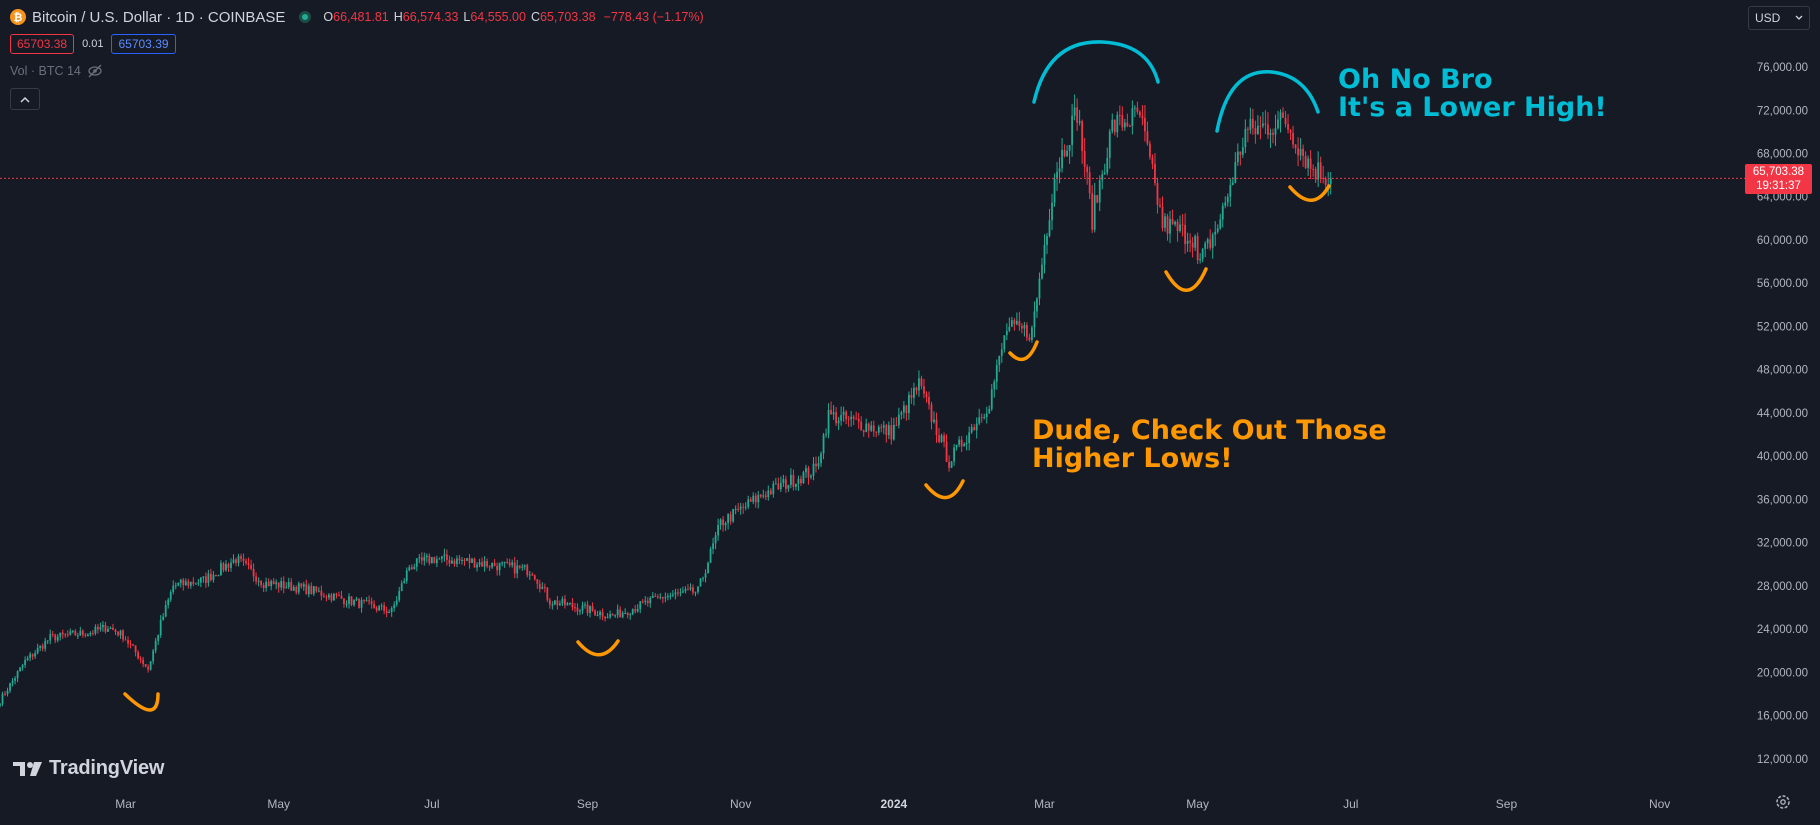  Describe the element at coordinates (125, 804) in the screenshot. I see `time-tick-label: Mar` at that location.